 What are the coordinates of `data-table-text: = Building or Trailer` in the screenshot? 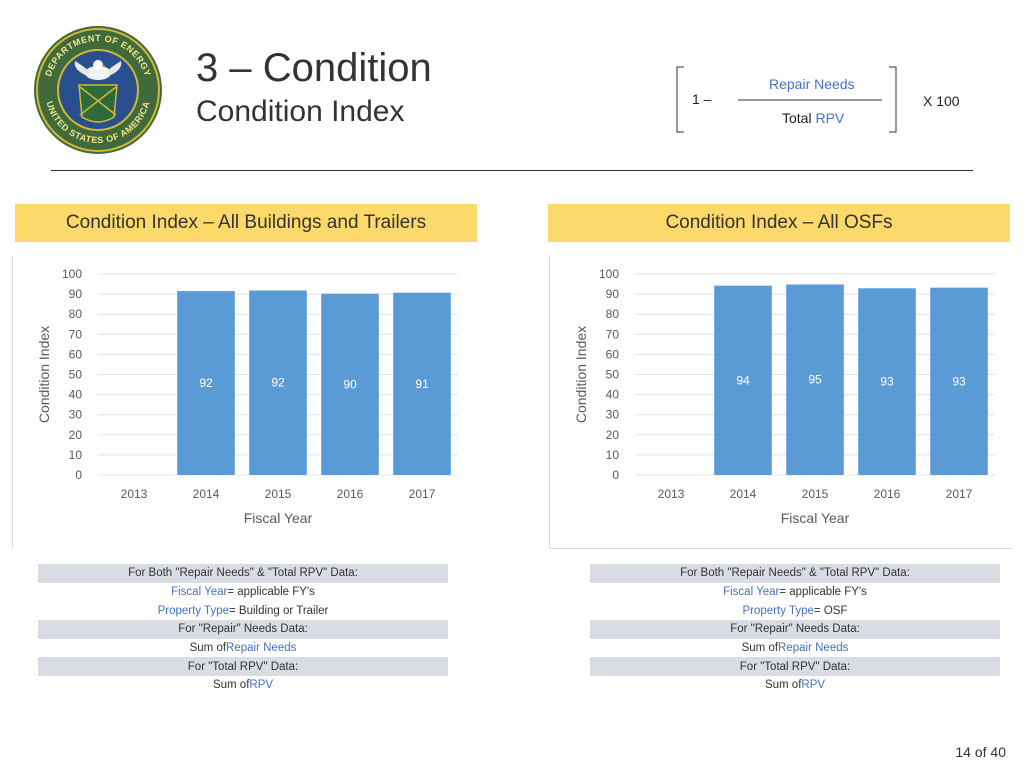 It's located at (278, 610).